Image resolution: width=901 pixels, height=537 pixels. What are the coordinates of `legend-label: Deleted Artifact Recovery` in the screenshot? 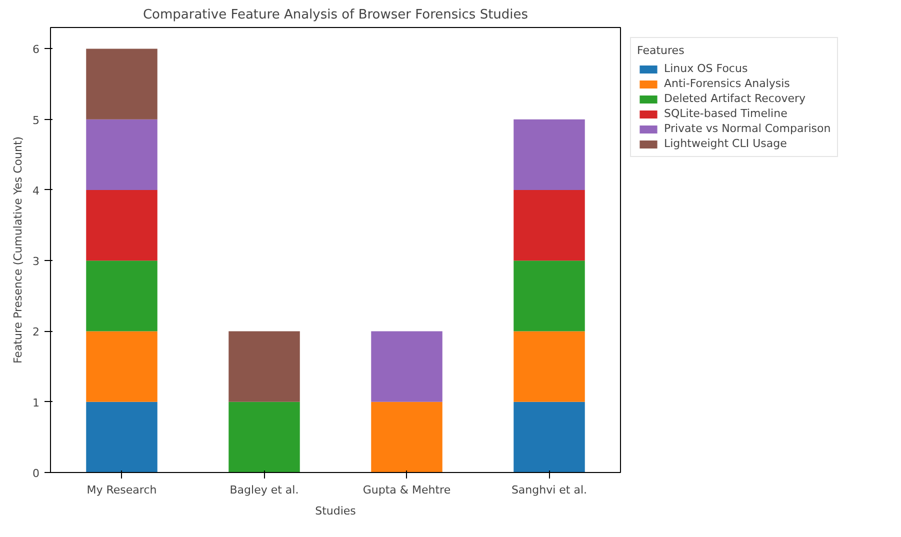 It's located at (735, 98).